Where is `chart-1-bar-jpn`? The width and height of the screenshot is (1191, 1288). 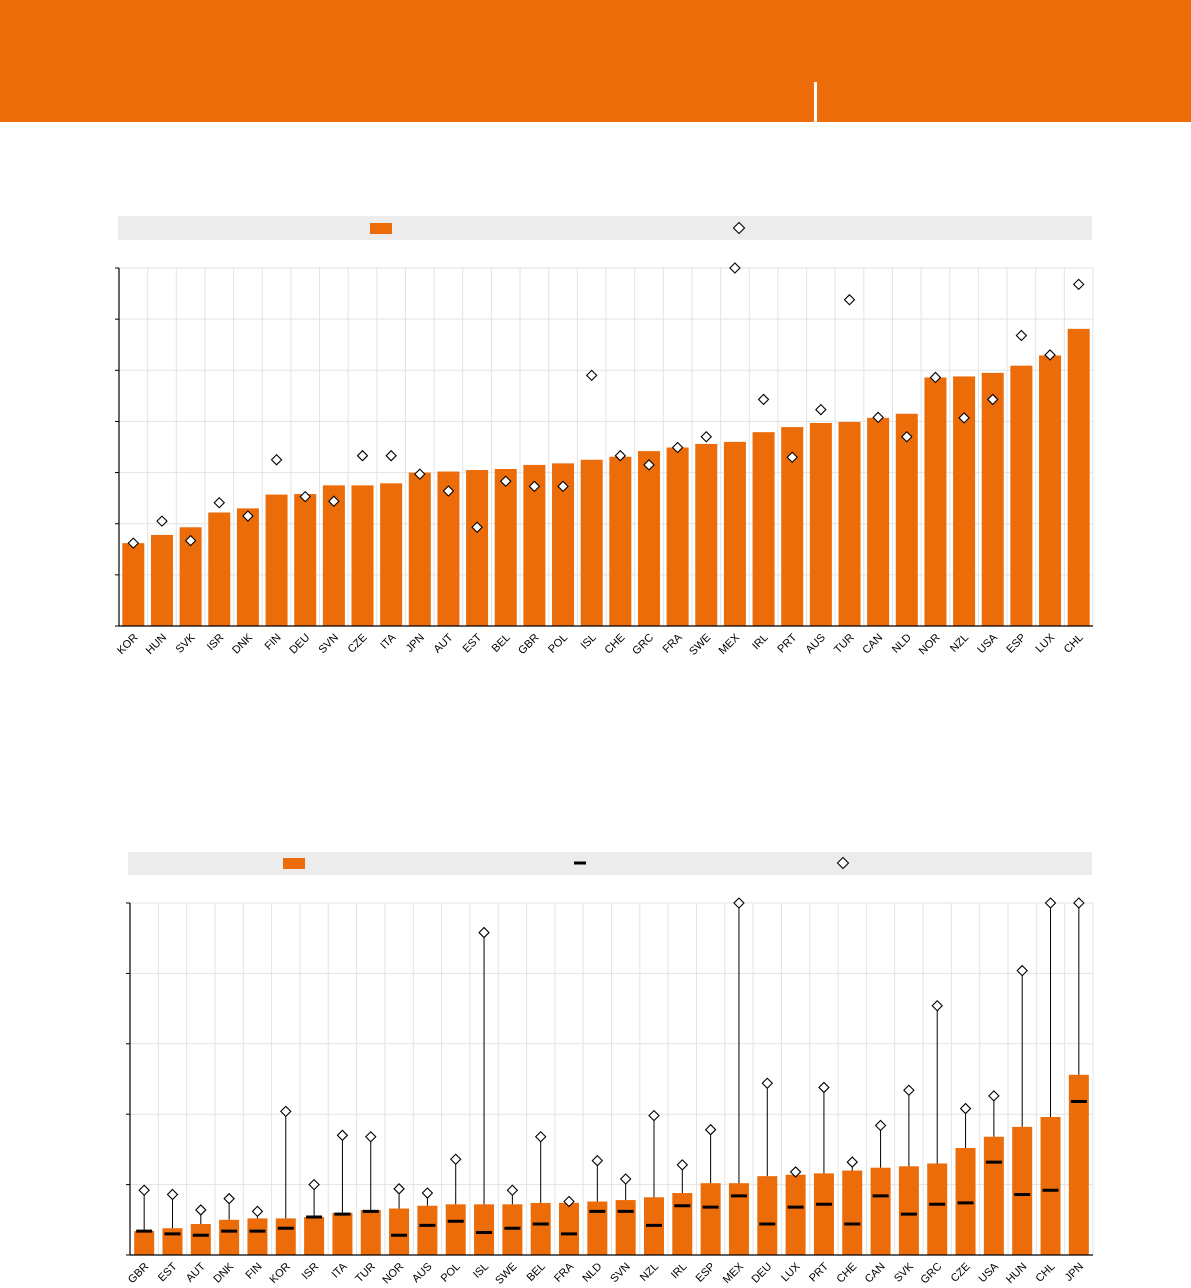
chart-1-bar-jpn is located at coordinates (419, 549).